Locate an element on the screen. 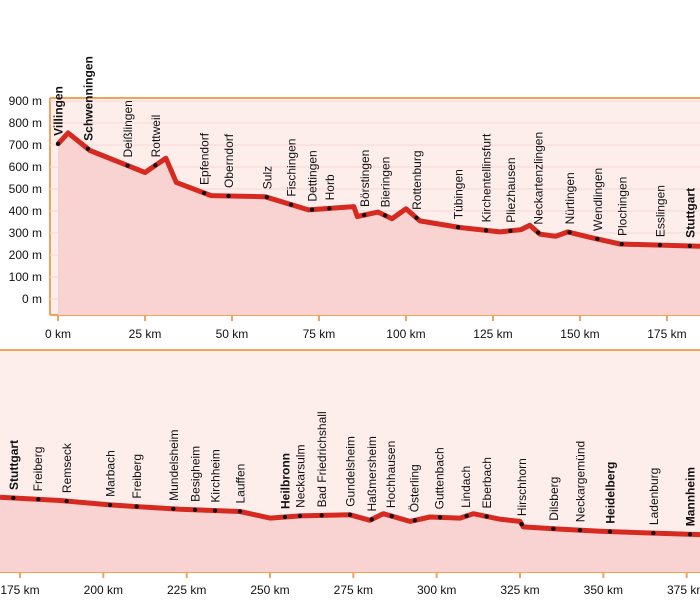 This screenshot has width=700, height=608. place-label: Neckarsulm is located at coordinates (301, 476).